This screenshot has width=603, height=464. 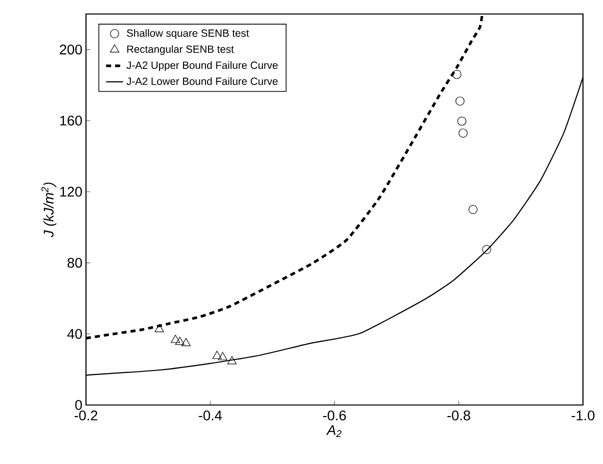 What do you see at coordinates (334, 431) in the screenshot?
I see `x-axis-title: A$_{2}$` at bounding box center [334, 431].